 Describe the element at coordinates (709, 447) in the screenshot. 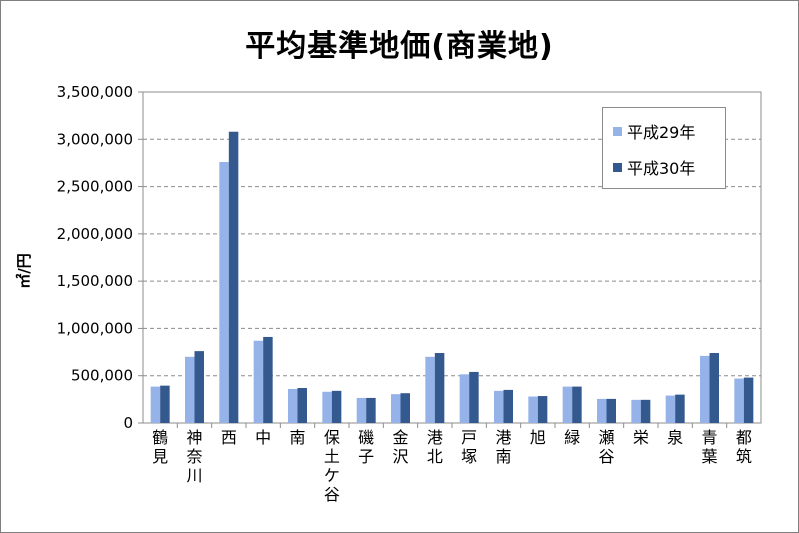

I see `x-category-label: 青葉` at that location.